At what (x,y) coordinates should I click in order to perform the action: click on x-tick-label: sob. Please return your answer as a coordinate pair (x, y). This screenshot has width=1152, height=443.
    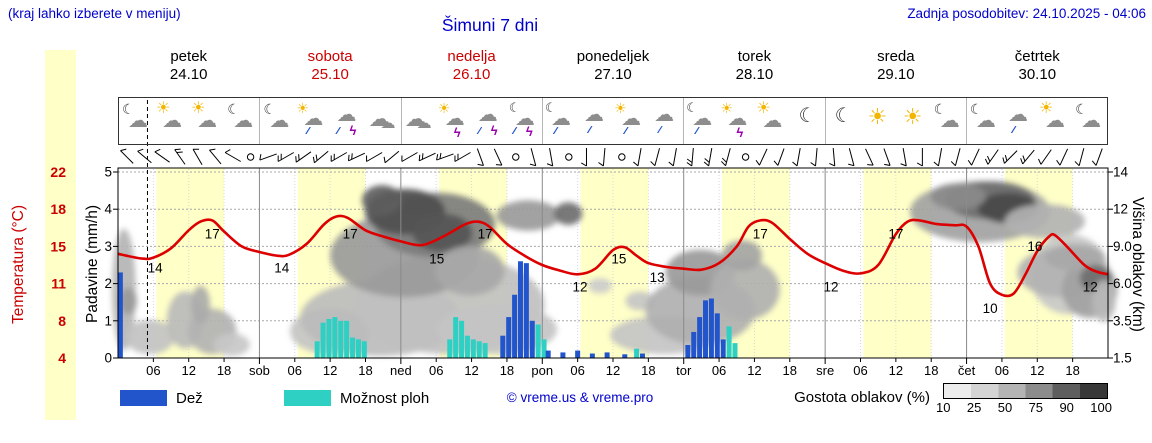
    Looking at the image, I should click on (259, 370).